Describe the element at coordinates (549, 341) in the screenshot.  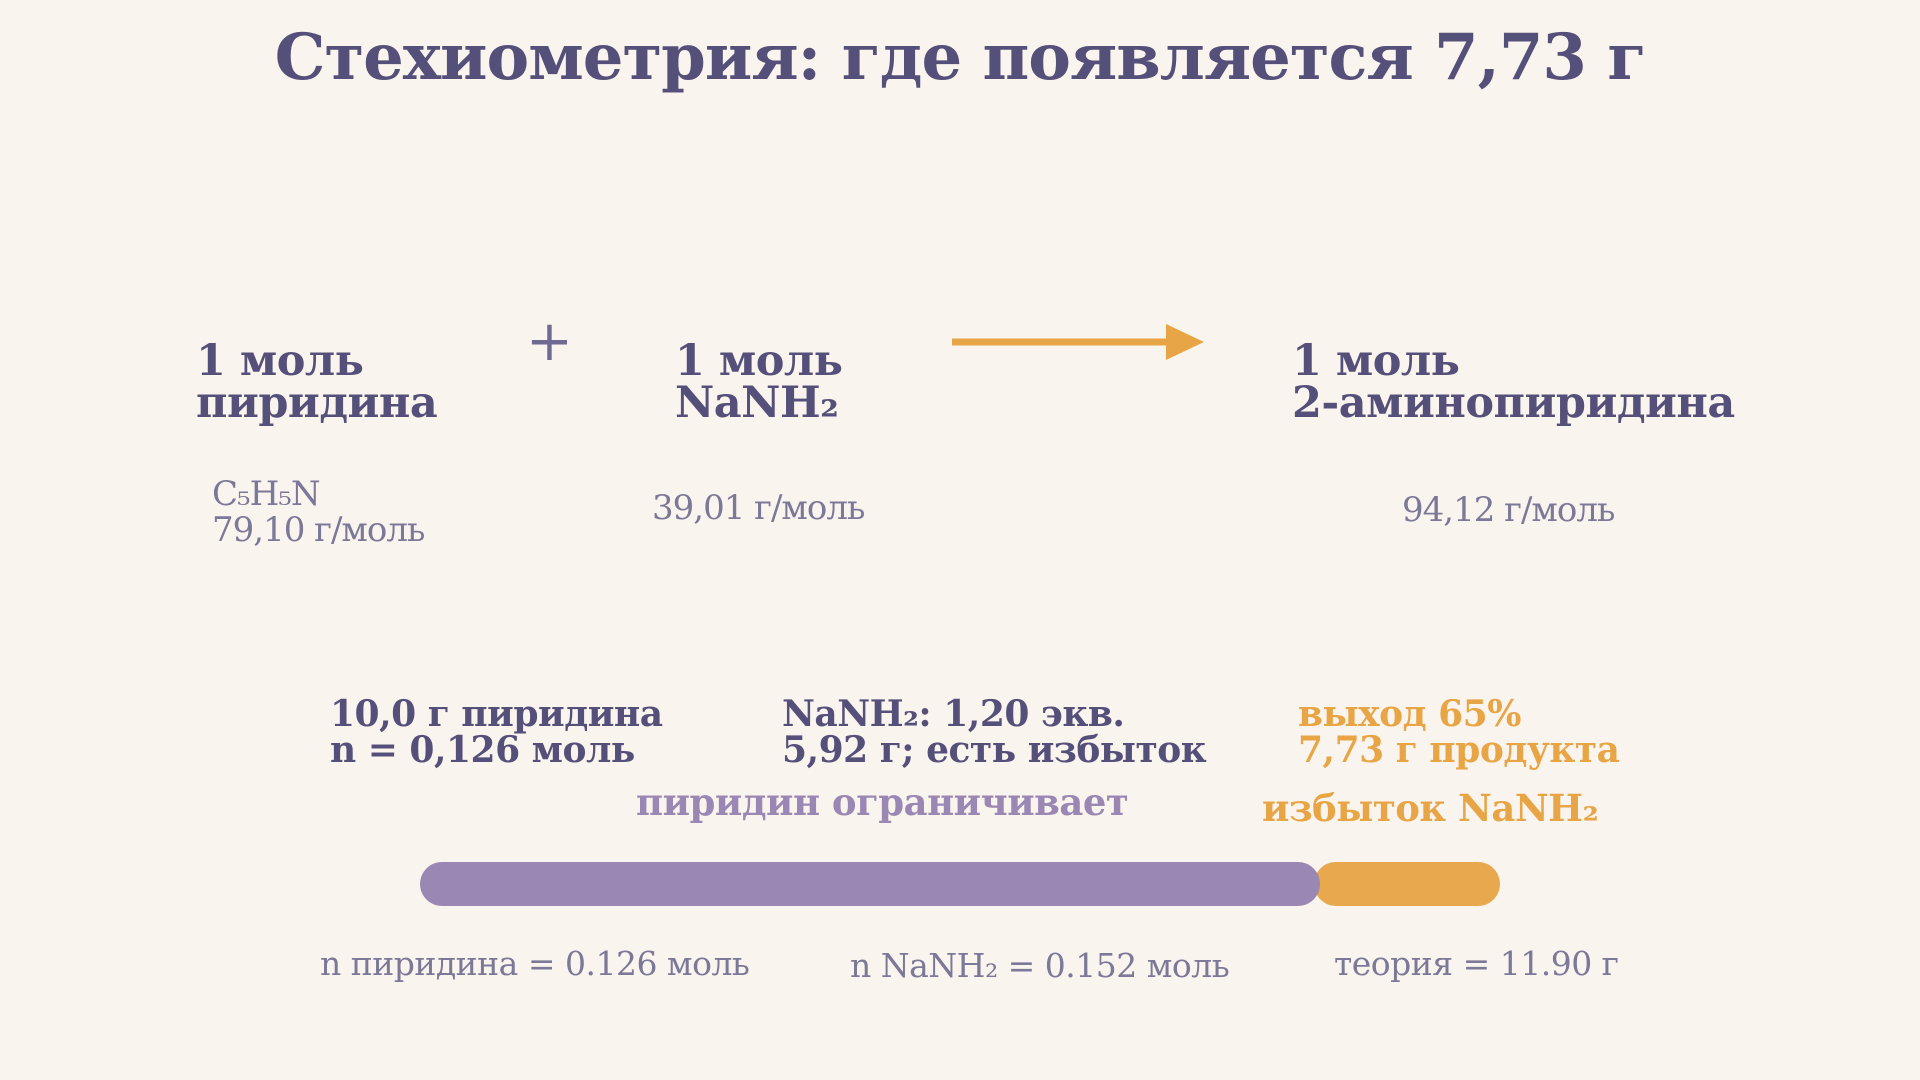
I see `plus-sign: +` at that location.